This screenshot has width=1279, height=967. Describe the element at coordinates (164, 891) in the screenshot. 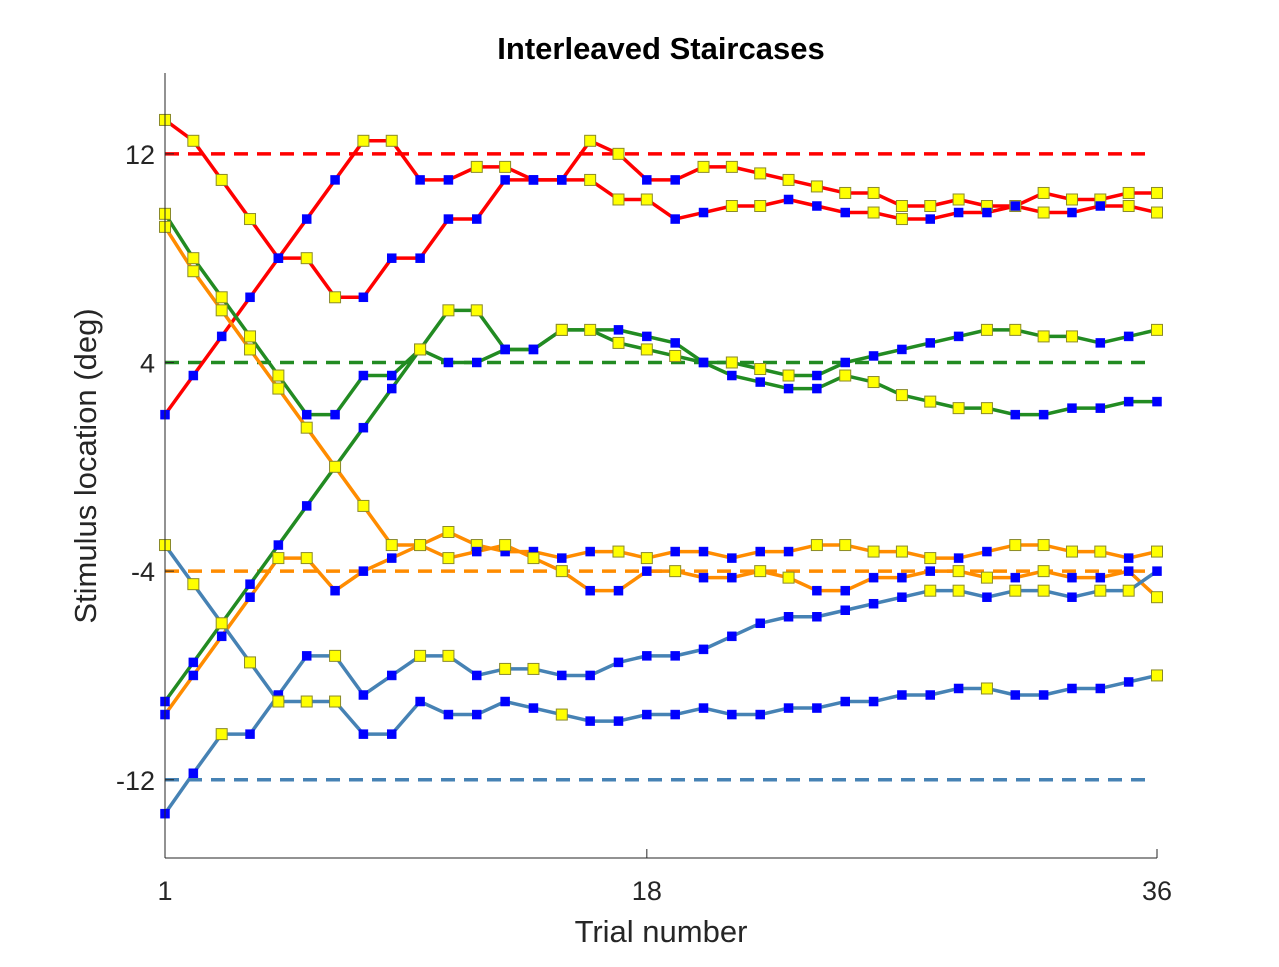

I see `x-tick-label: 1` at that location.